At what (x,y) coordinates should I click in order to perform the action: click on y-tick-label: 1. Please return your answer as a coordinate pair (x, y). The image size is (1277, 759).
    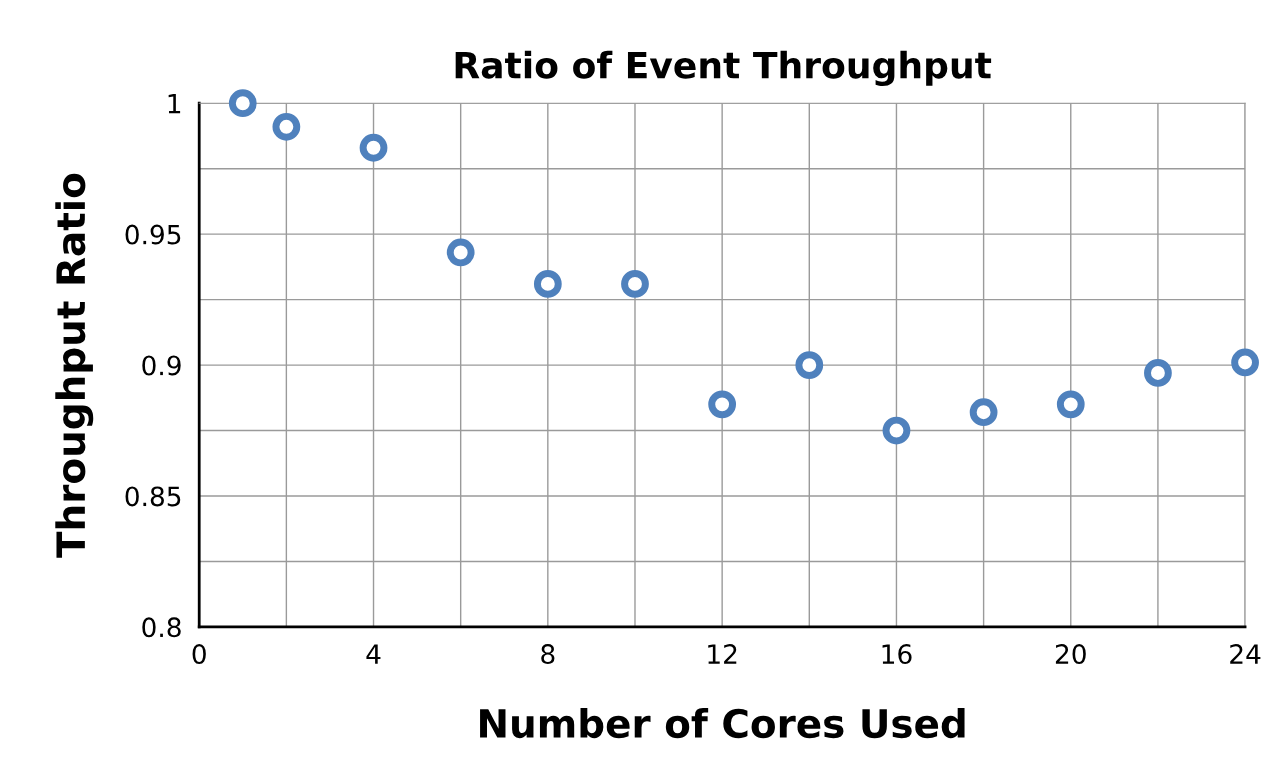
    Looking at the image, I should click on (174, 104).